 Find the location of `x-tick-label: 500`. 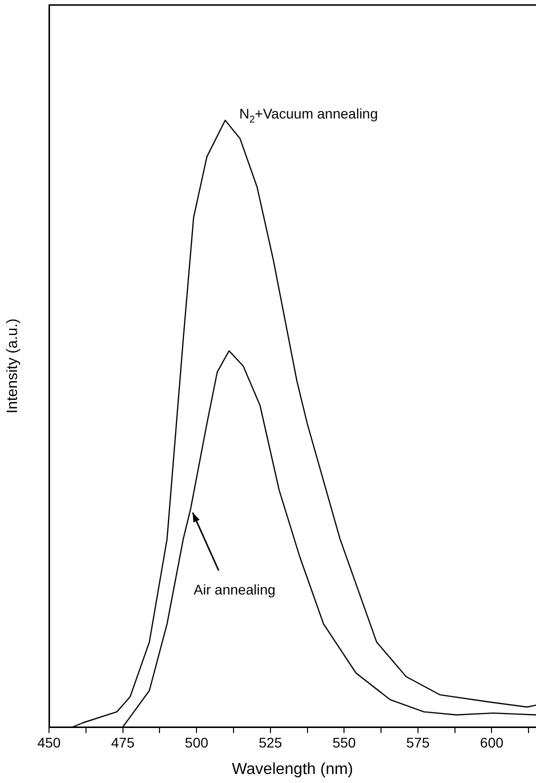

x-tick-label: 500 is located at coordinates (196, 742).